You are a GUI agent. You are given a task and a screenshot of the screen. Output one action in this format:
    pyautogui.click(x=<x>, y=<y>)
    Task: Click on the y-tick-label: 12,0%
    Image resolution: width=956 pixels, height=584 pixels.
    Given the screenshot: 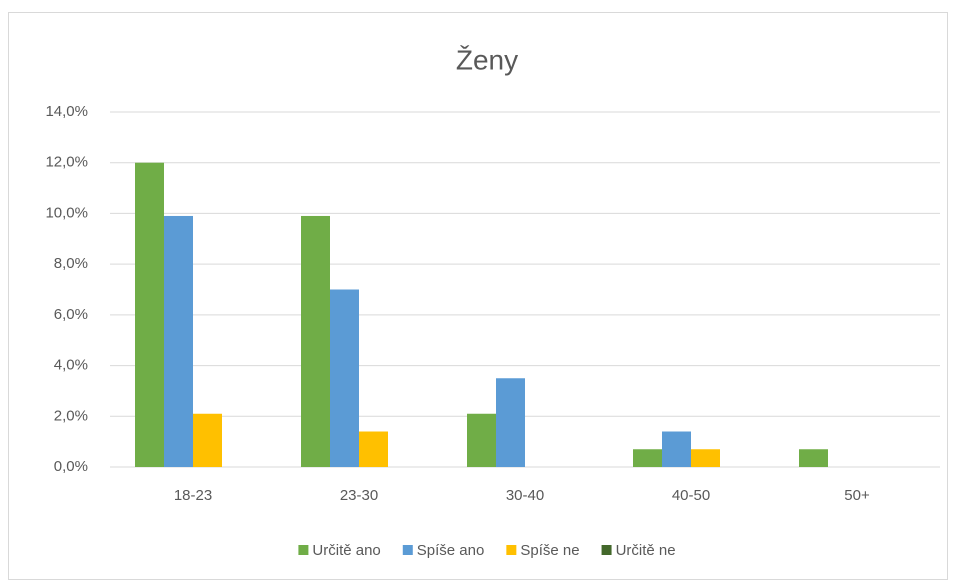 What is the action you would take?
    pyautogui.click(x=66, y=162)
    